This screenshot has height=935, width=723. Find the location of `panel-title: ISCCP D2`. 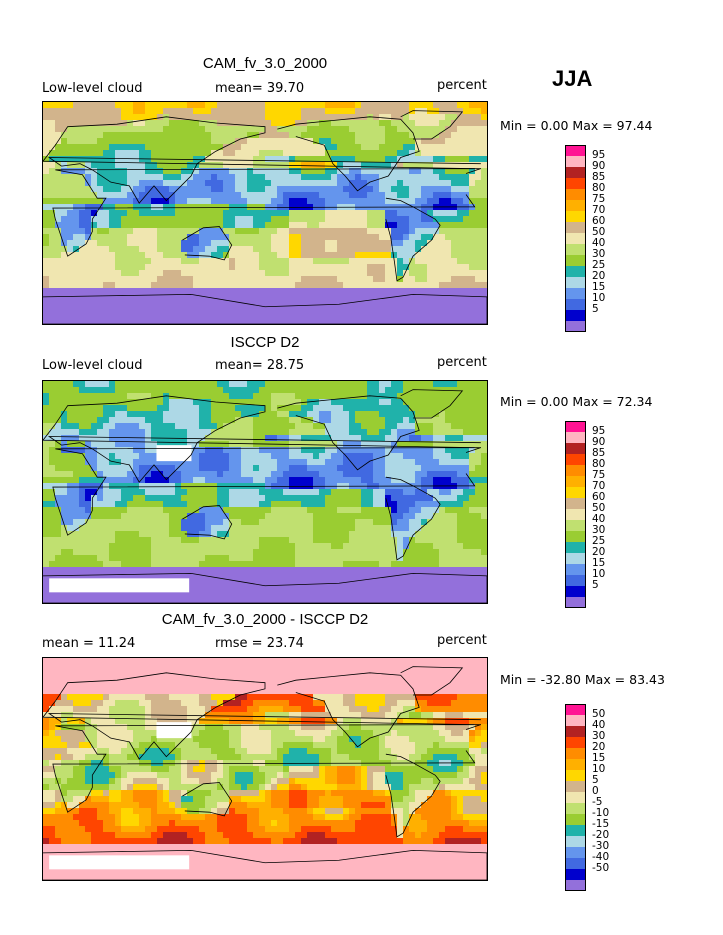

panel-title: ISCCP D2 is located at coordinates (265, 342).